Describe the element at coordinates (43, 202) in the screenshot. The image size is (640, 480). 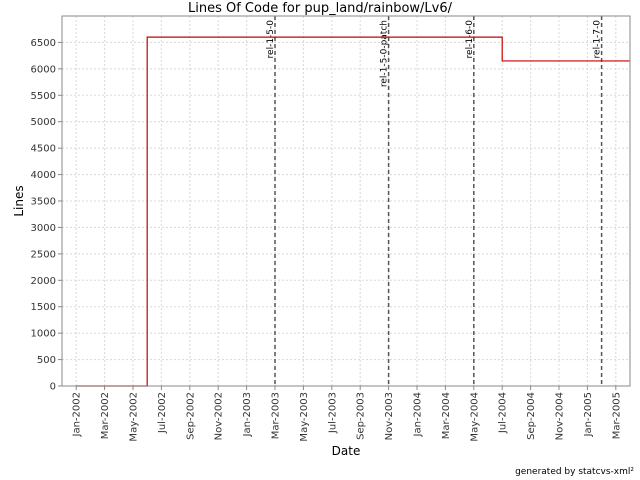
I see `y-tick-label: 3500` at that location.